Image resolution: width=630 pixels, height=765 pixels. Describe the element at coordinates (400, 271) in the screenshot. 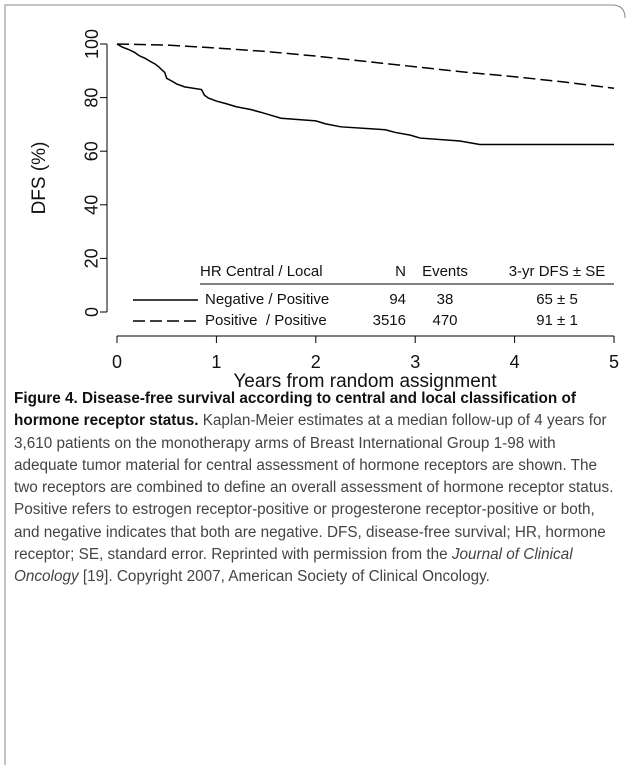

I see `legend-header: N` at that location.